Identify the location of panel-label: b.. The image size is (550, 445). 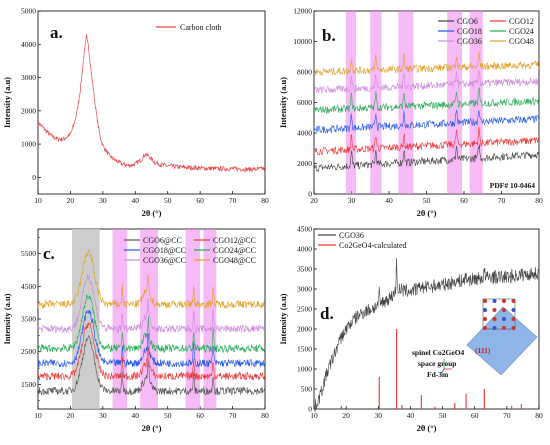
(329, 35).